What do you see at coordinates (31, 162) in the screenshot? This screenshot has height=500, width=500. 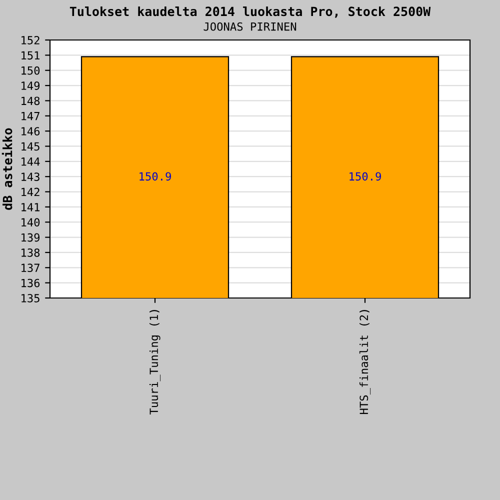 I see `y-tick-label: 144` at bounding box center [31, 162].